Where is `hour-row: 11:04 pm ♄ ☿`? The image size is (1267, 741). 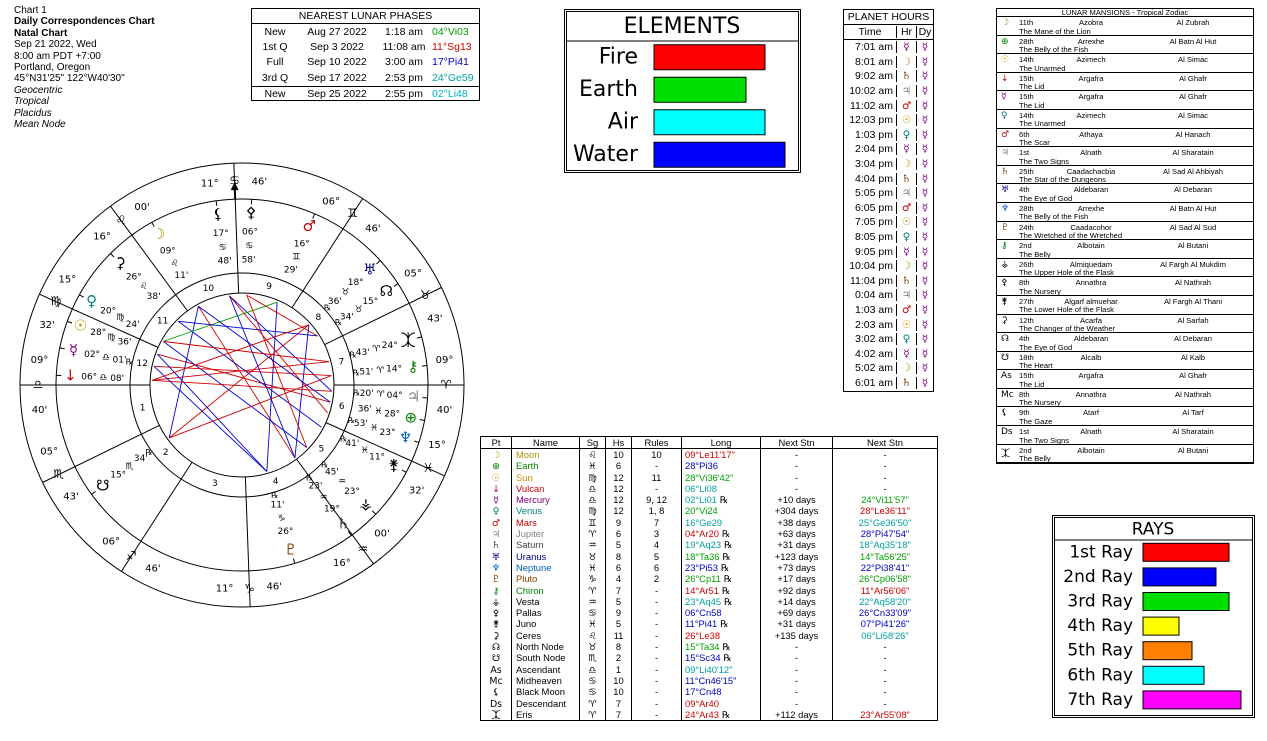
hour-row: 11:04 pm ♄ ☿ is located at coordinates (888, 281).